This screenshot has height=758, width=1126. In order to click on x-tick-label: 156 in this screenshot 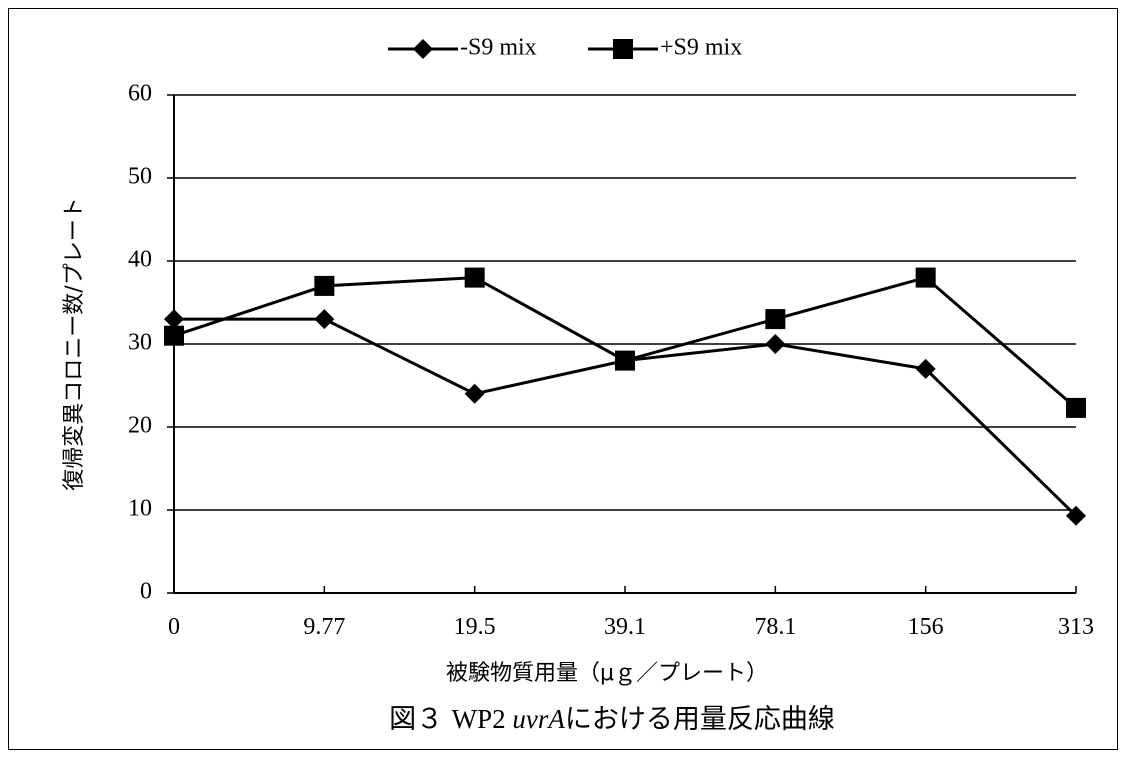, I will do `click(926, 627)`.